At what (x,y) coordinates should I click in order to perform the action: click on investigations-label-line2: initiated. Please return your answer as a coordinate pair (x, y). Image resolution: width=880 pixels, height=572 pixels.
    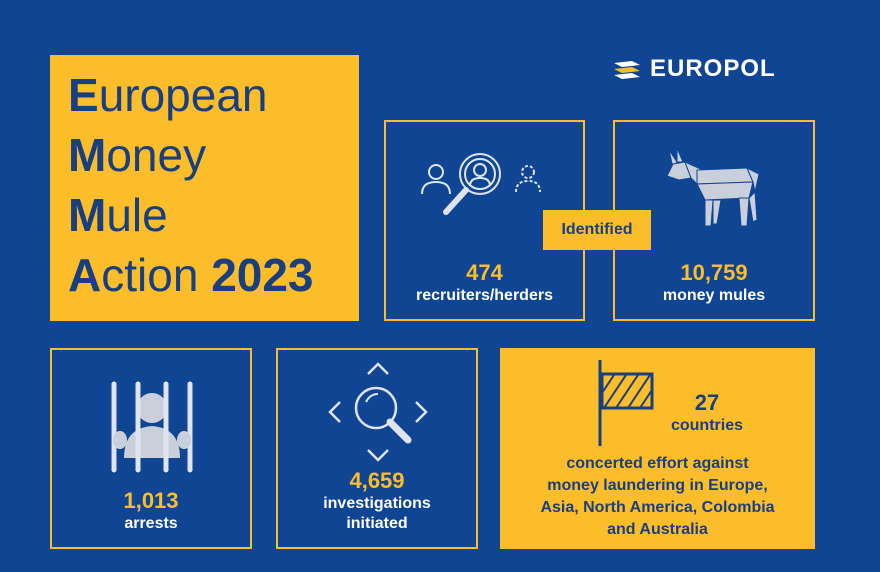
    Looking at the image, I should click on (377, 523).